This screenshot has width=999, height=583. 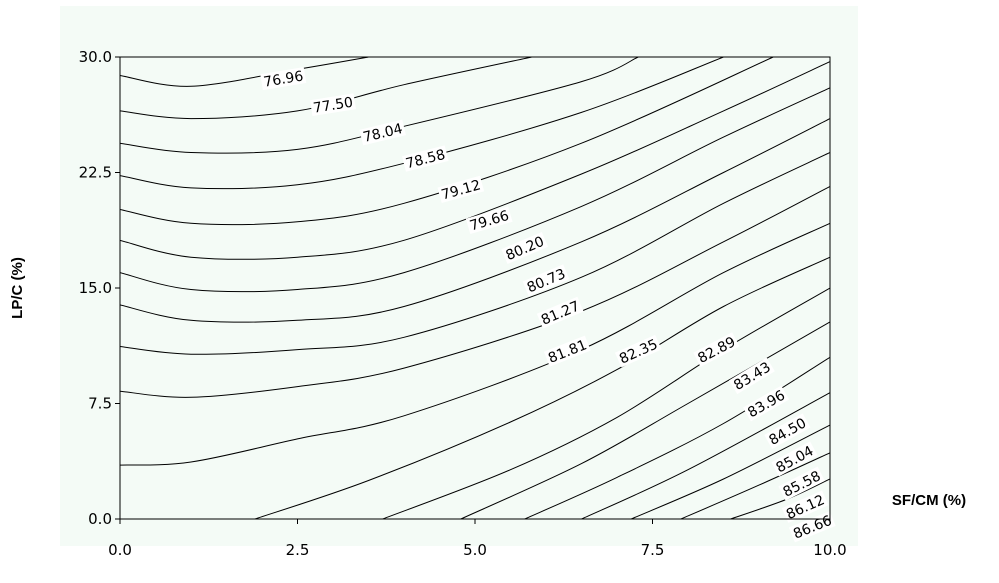 I want to click on contour-label: 77.50, so click(x=333, y=106).